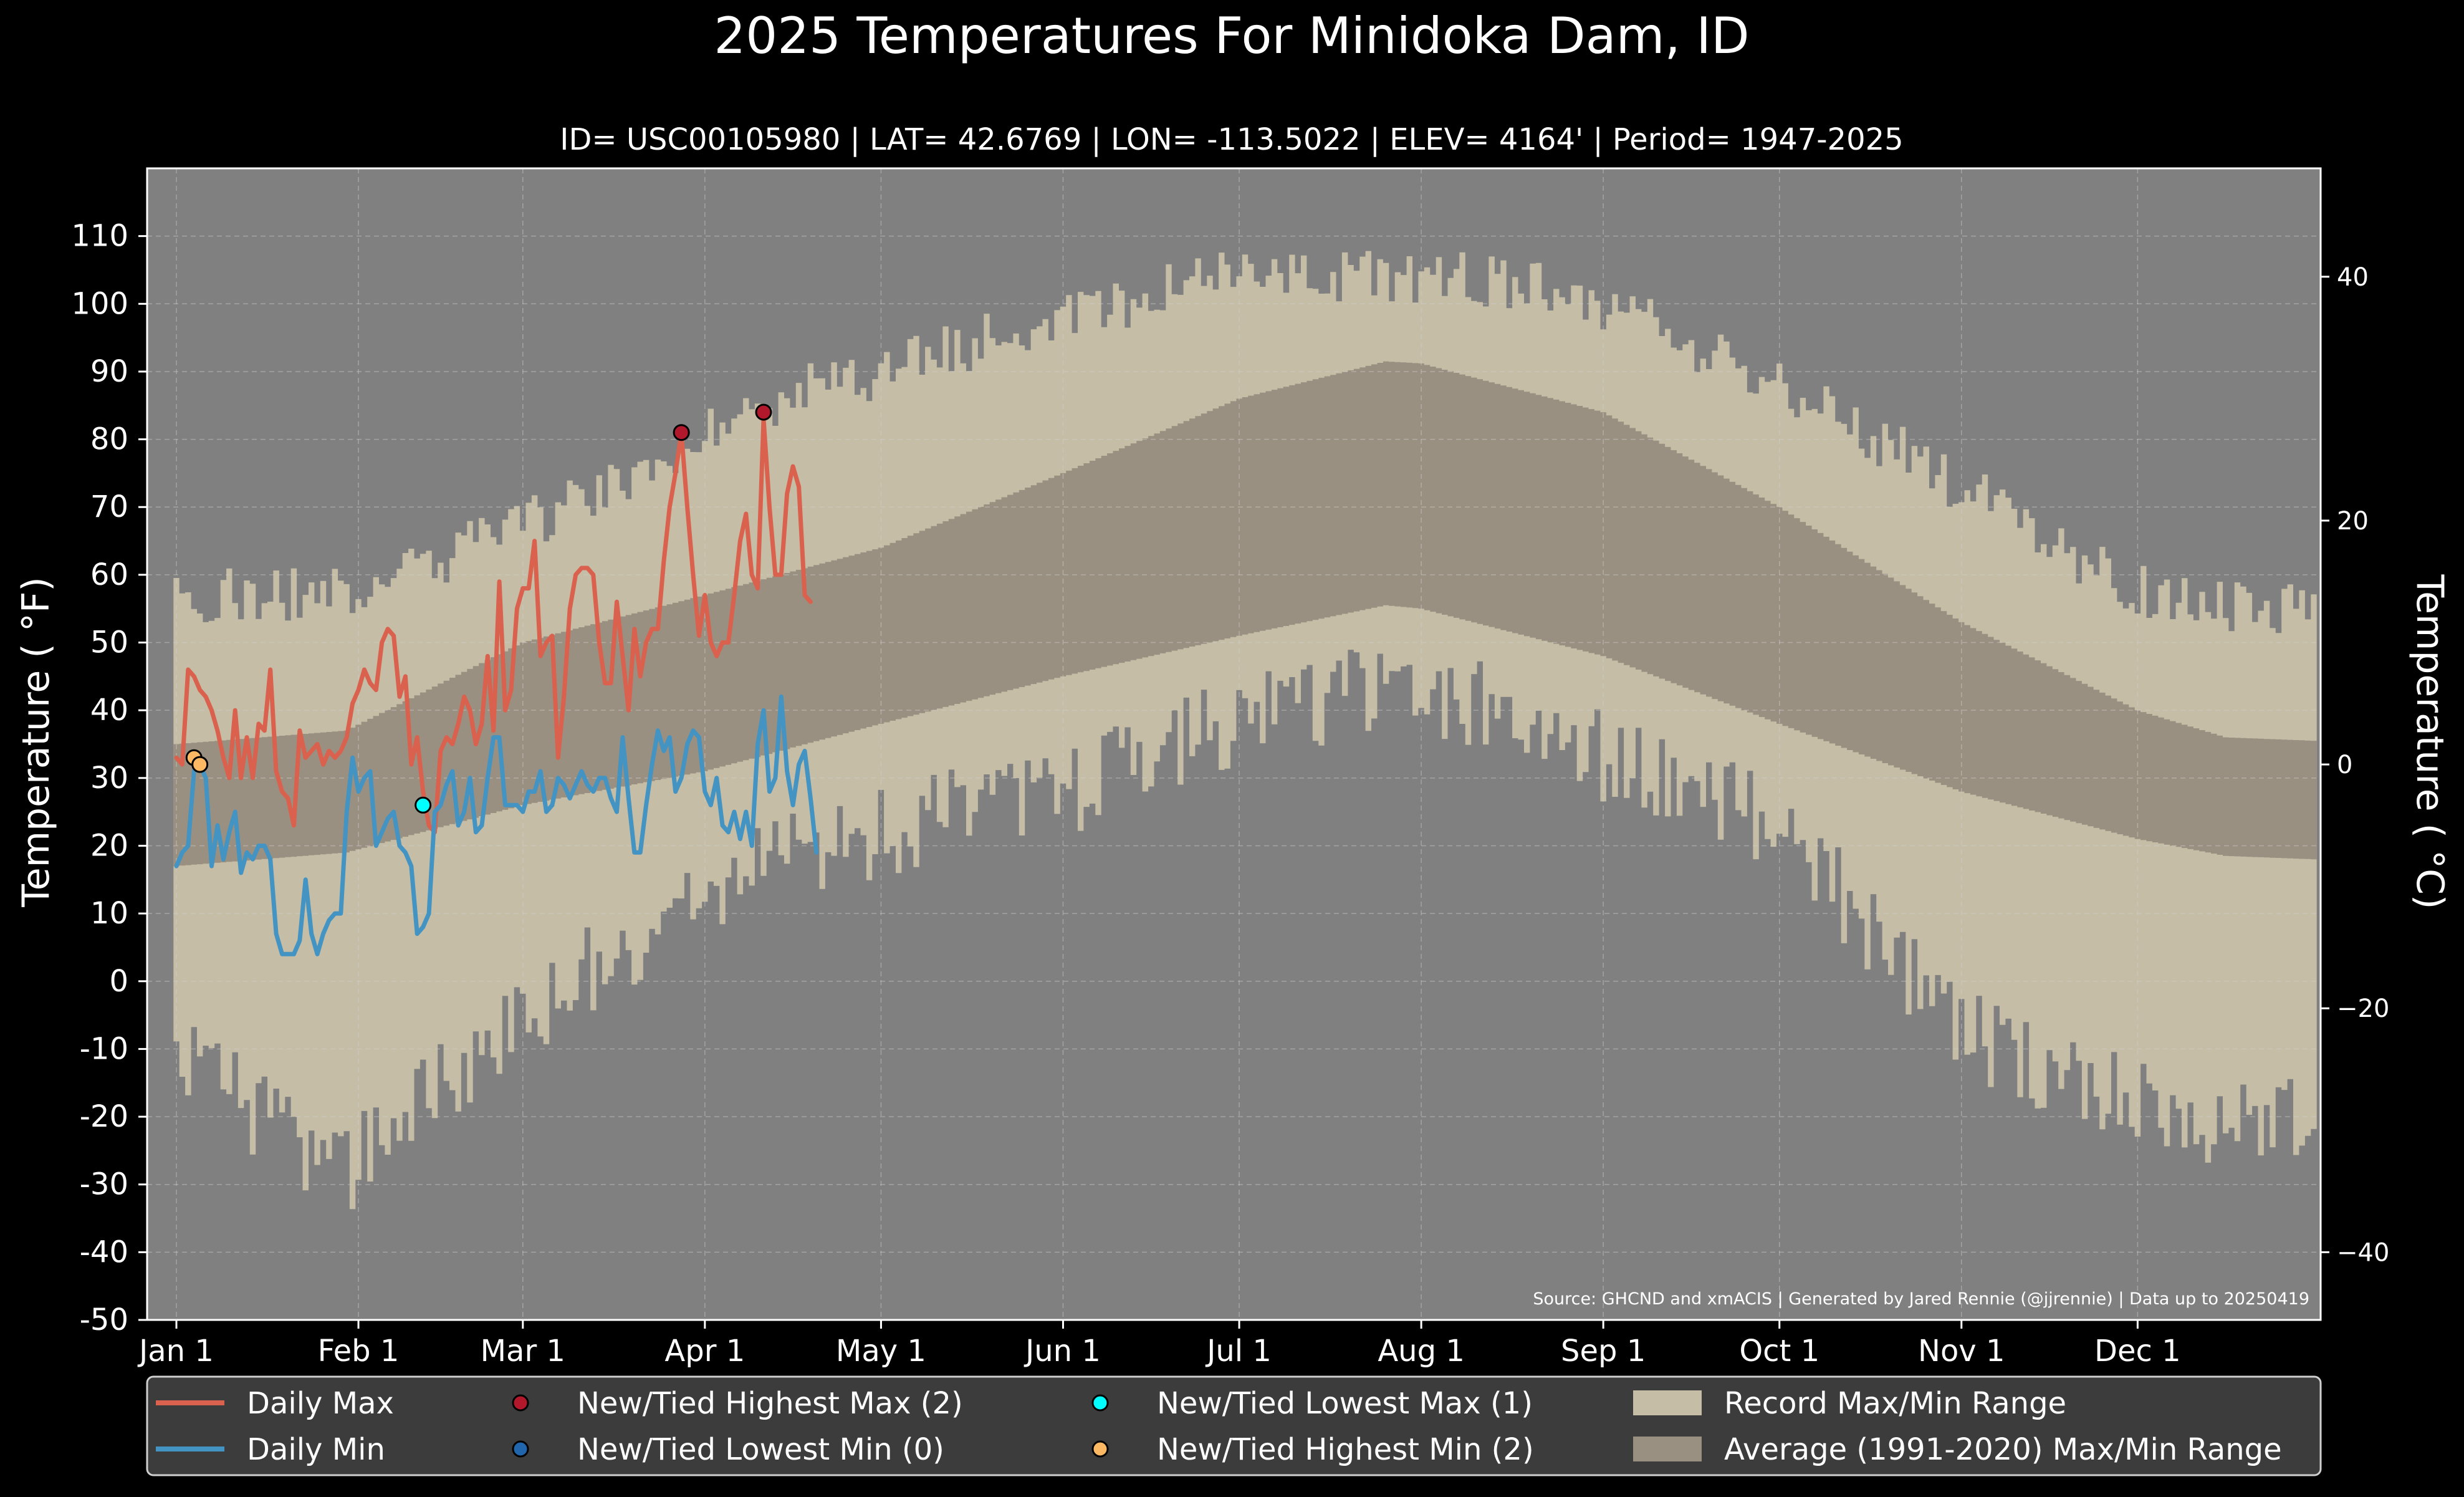 The image size is (2464, 1497). I want to click on legend-box, so click(1234, 1425).